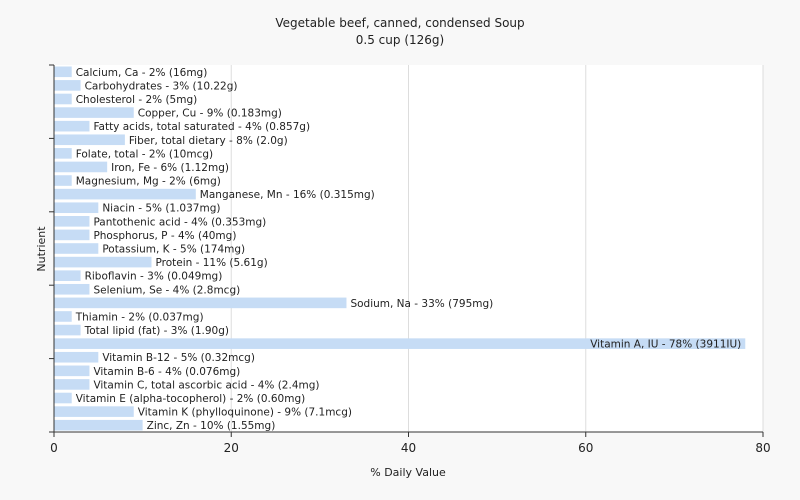  What do you see at coordinates (137, 100) in the screenshot?
I see `bar-label: Cholesterol - 2% (5mg)` at bounding box center [137, 100].